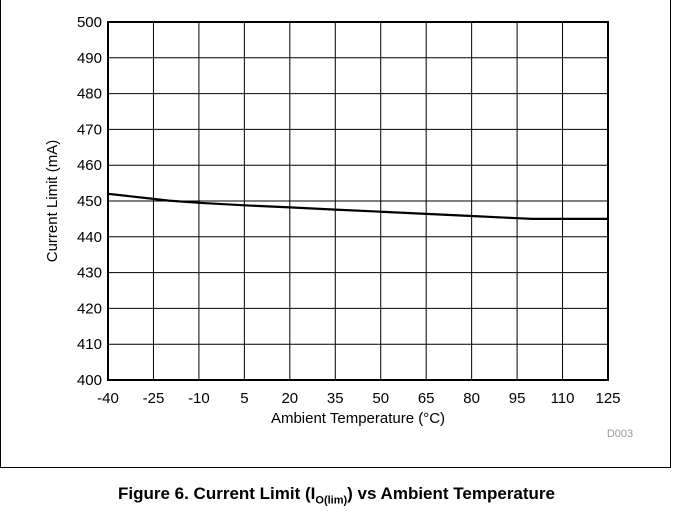 The width and height of the screenshot is (673, 514). Describe the element at coordinates (335, 398) in the screenshot. I see `x-tick-label: 35` at that location.